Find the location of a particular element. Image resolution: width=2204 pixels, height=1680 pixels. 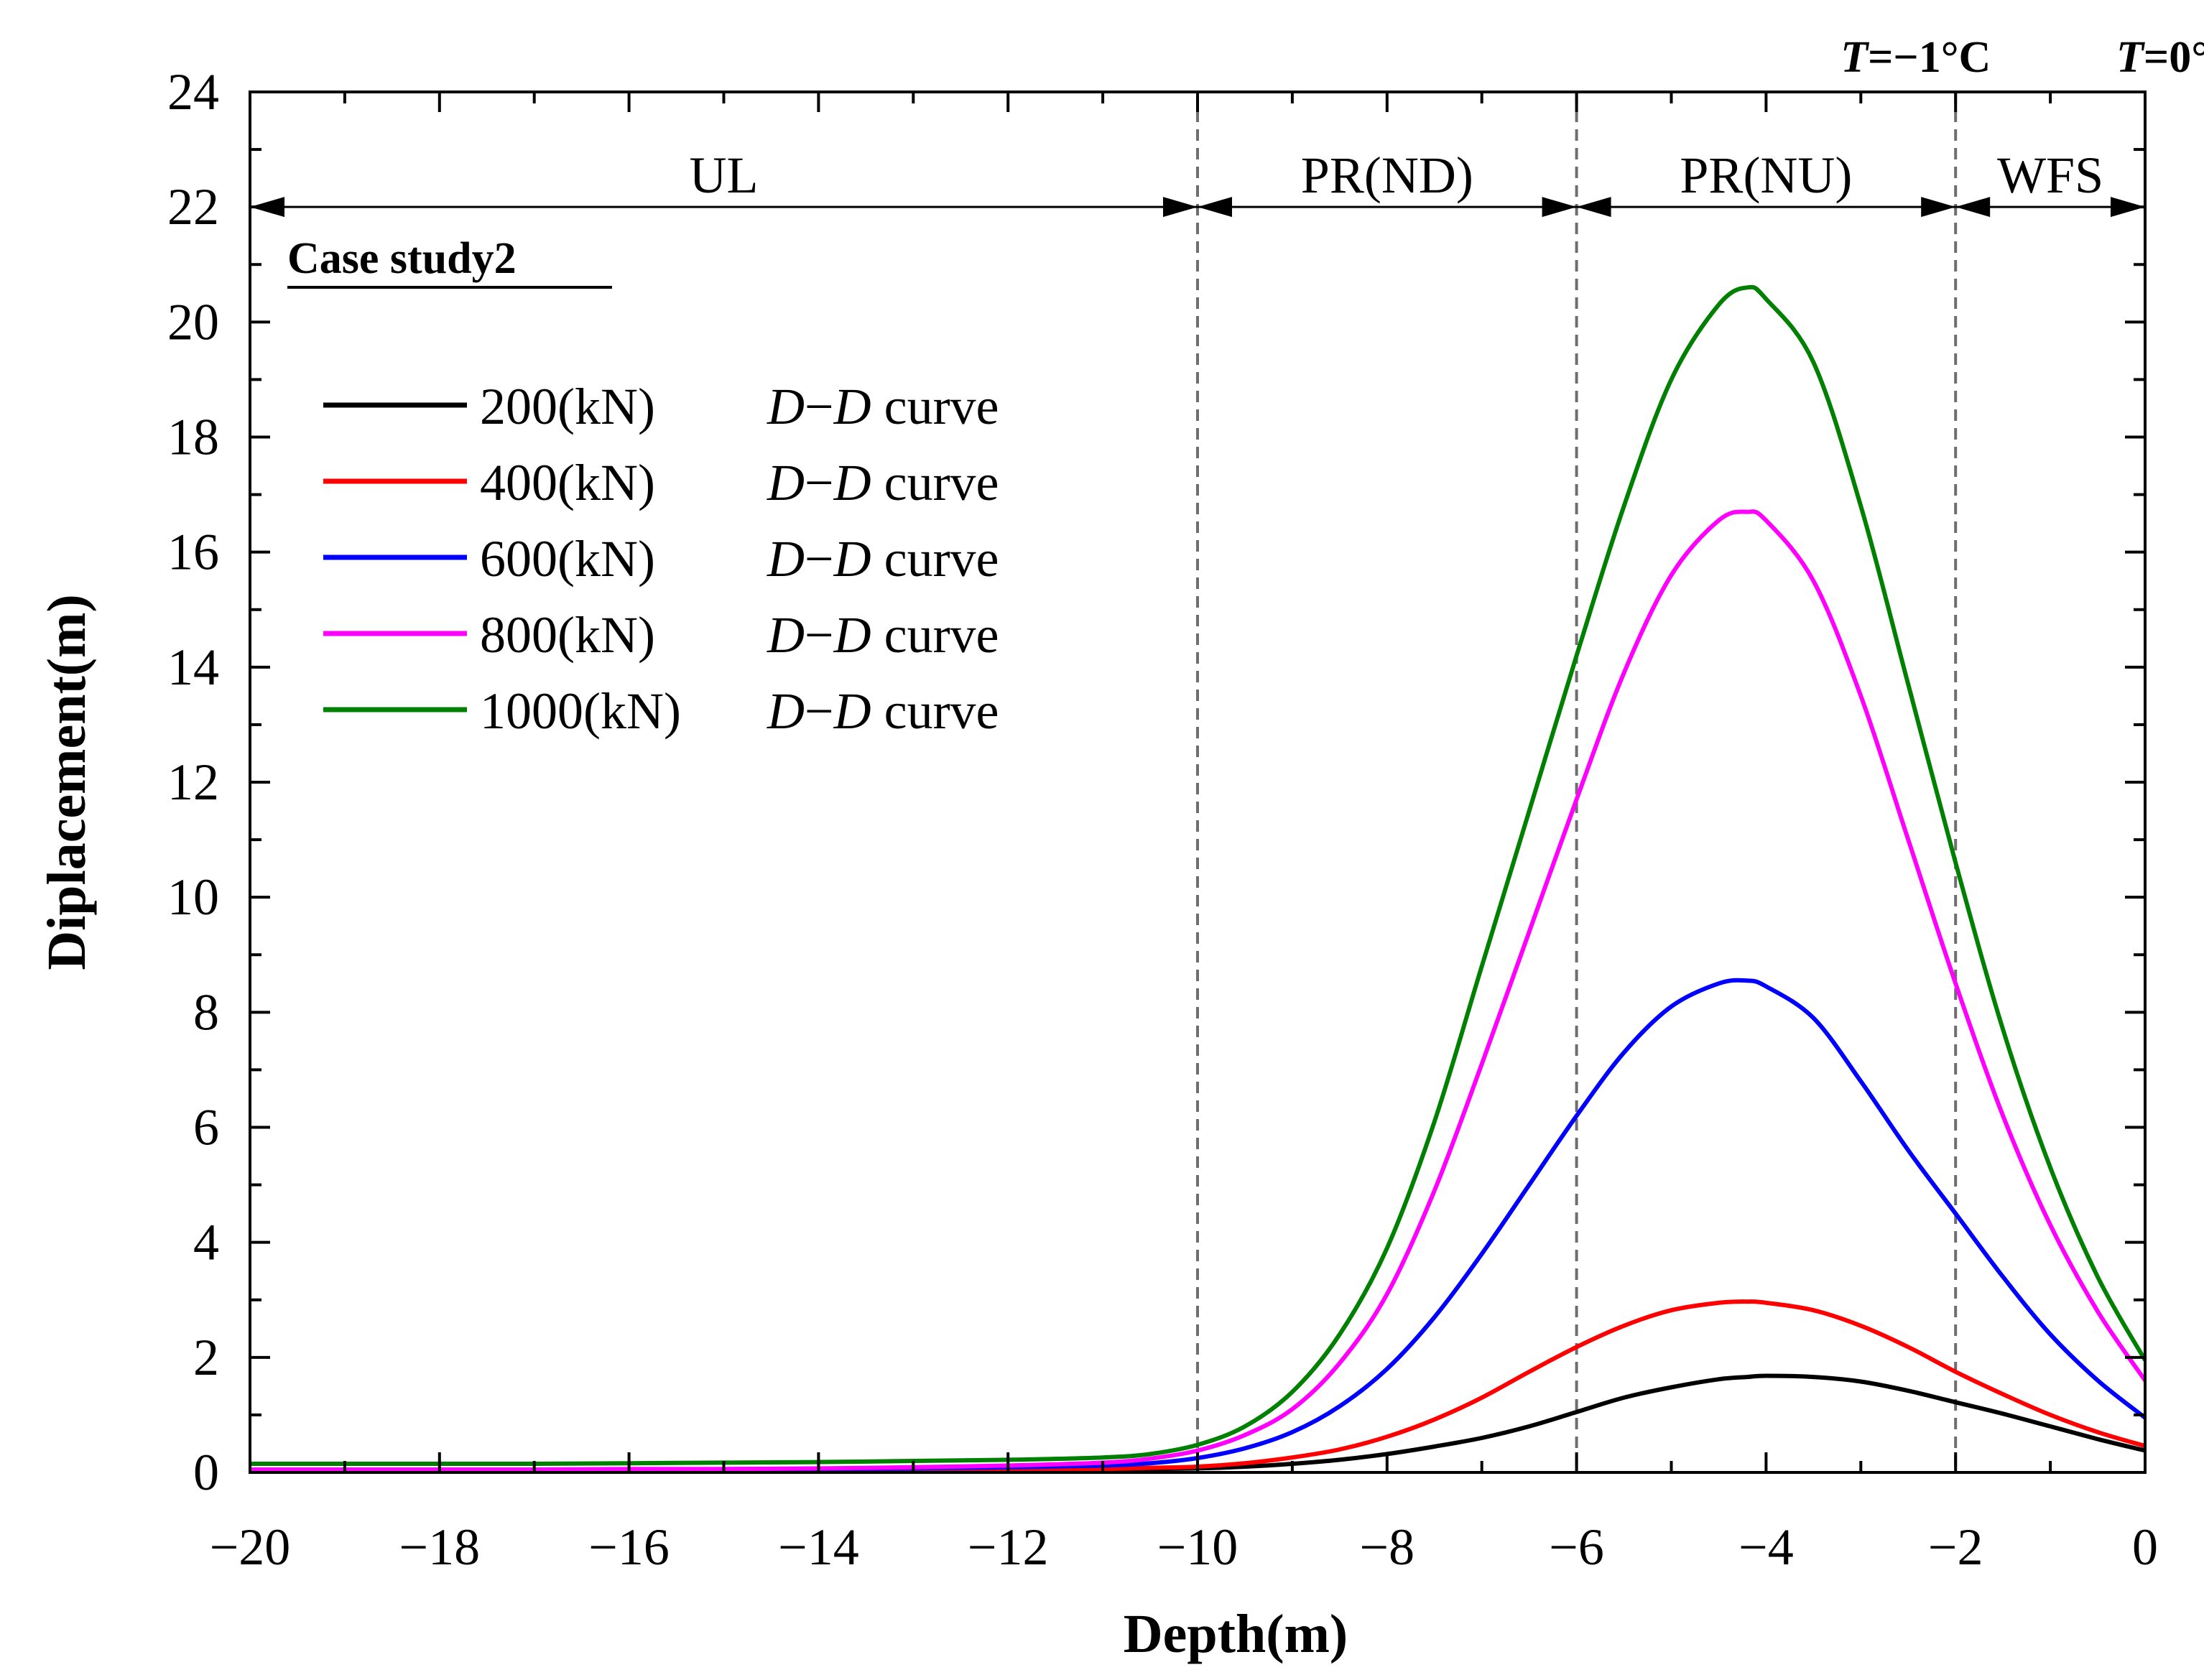

x-tick-label: 0 is located at coordinates (2145, 1547).